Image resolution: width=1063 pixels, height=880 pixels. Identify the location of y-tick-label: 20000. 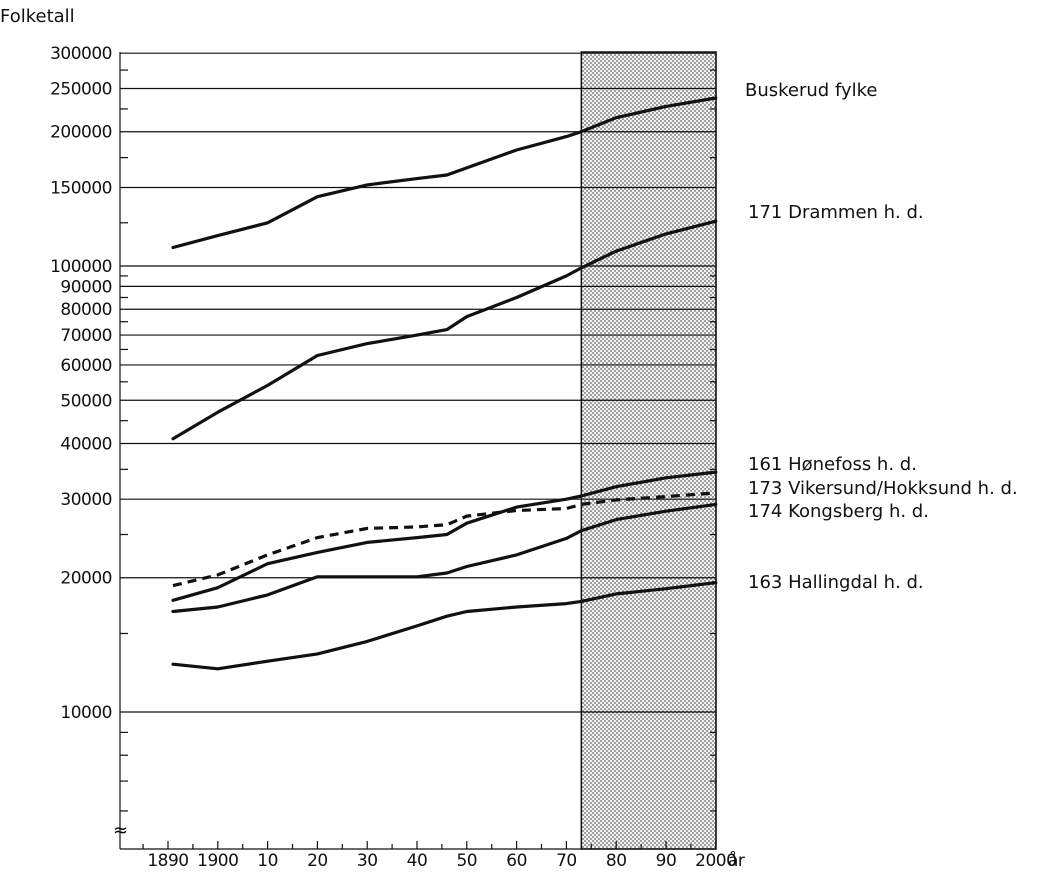
(86, 579).